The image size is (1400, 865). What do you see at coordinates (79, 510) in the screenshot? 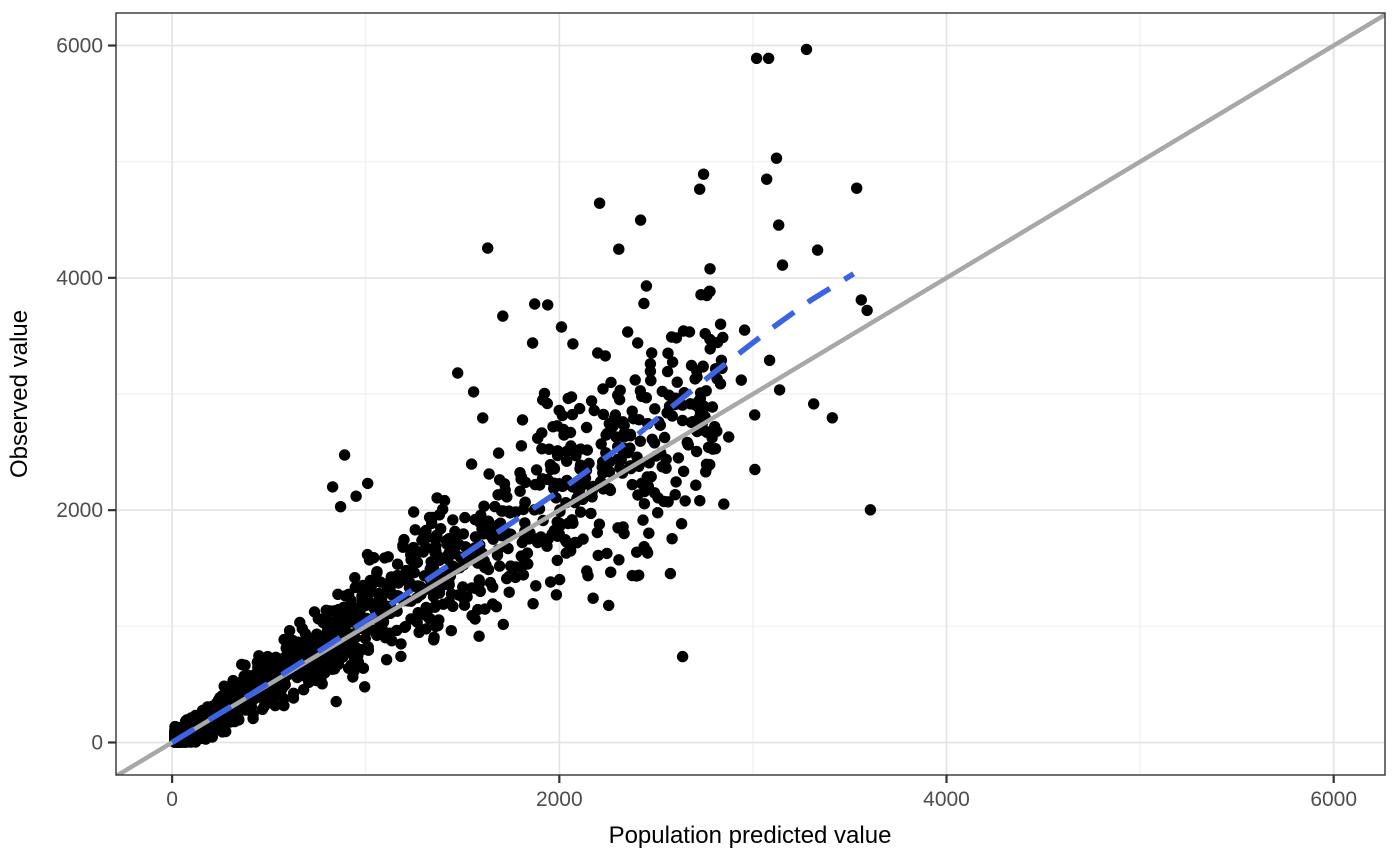
I see `y-tick-label: 2000` at bounding box center [79, 510].